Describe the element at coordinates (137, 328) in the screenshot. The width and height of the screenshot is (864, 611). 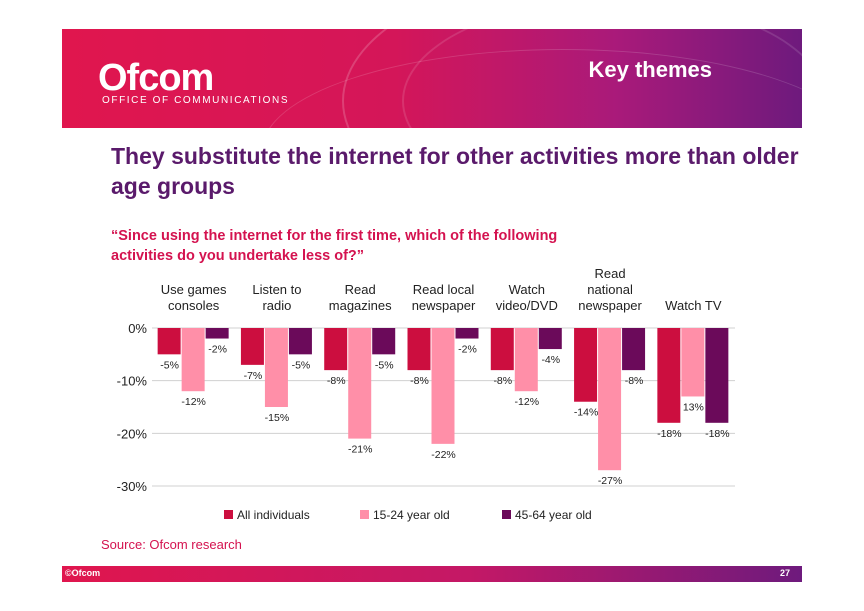
I see `y-tick-label: 0%` at that location.